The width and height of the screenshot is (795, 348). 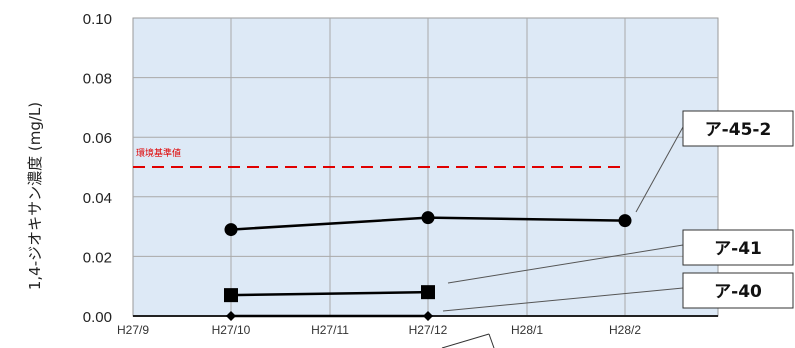 I want to click on stray-leader, so click(x=465, y=341).